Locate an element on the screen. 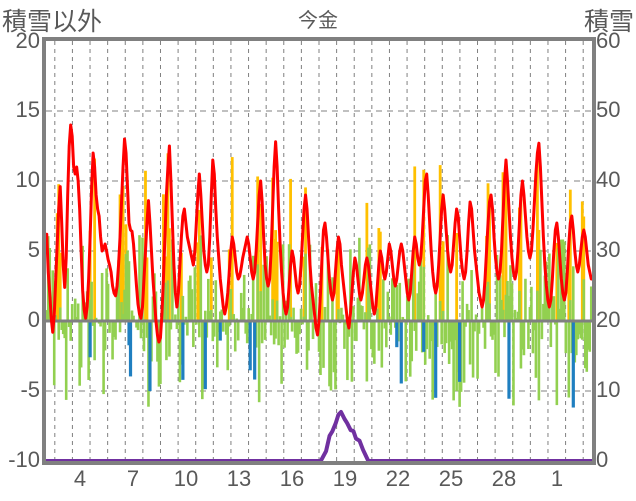 This screenshot has width=636, height=501. x-axis-tick: 22 is located at coordinates (398, 478).